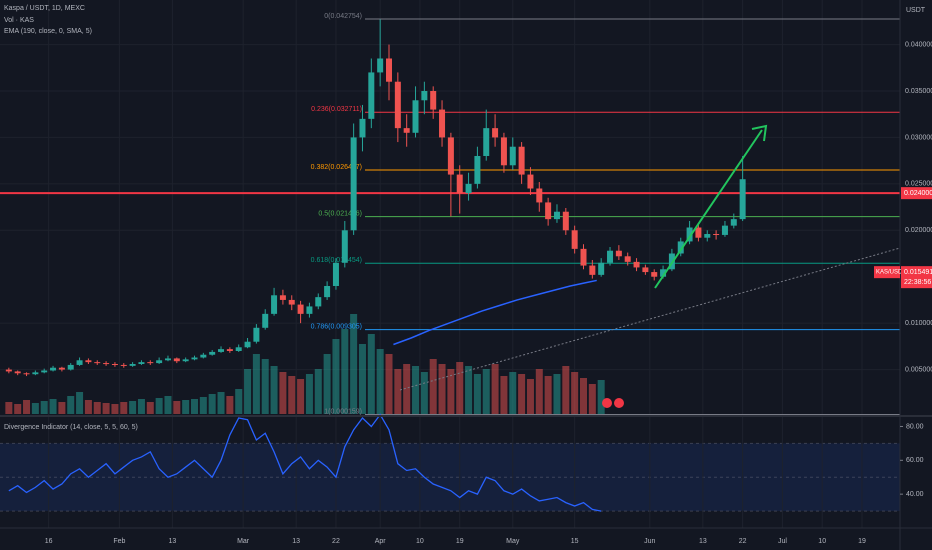 Image resolution: width=932 pixels, height=550 pixels. What do you see at coordinates (243, 541) in the screenshot?
I see `x-tick-label: Mar` at bounding box center [243, 541].